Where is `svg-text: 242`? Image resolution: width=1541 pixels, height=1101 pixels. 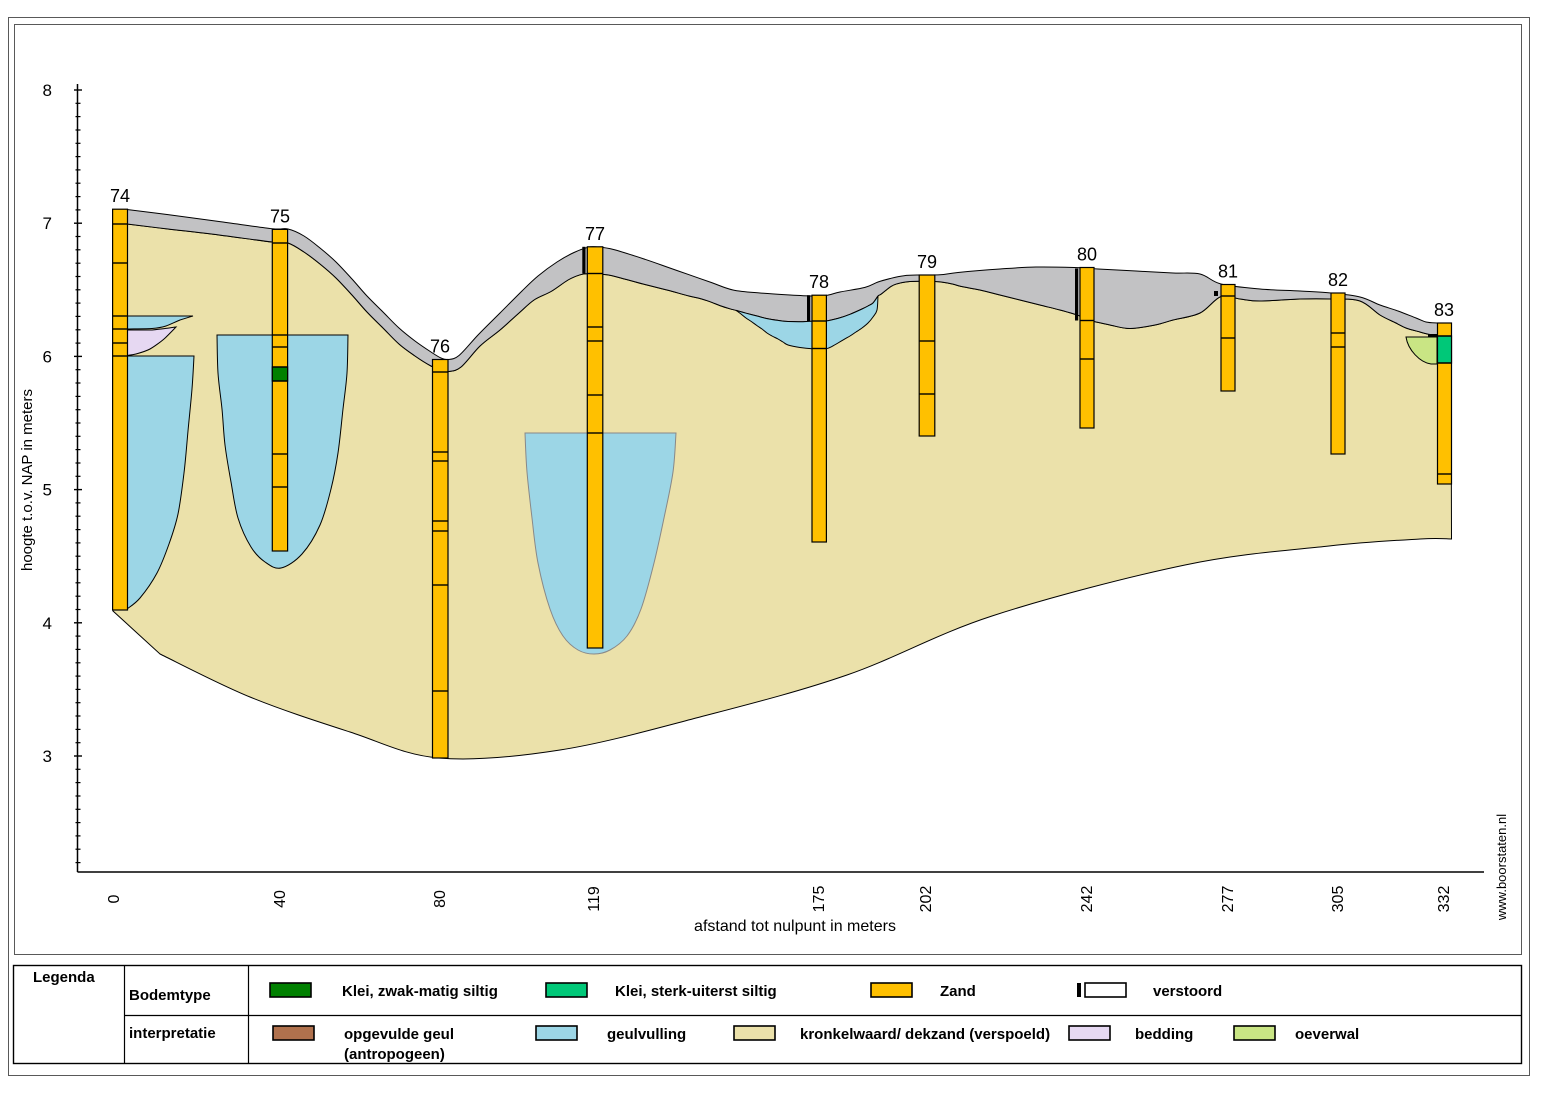 svg-text: 242 is located at coordinates (1087, 899).